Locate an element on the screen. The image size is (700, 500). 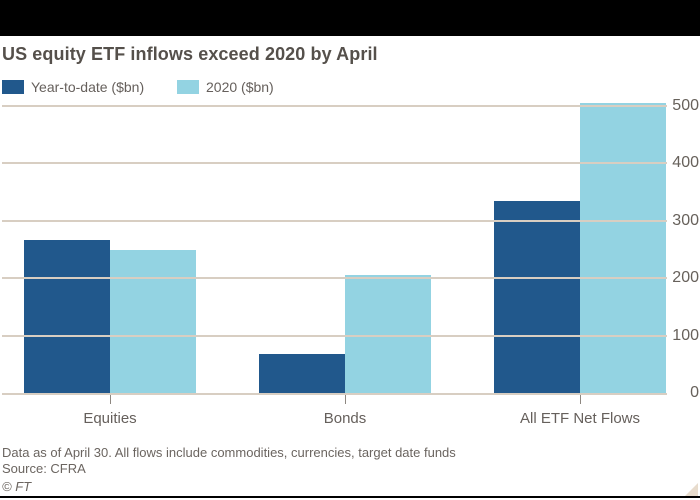
bar-ytd-all-etf-net-flows is located at coordinates (537, 297).